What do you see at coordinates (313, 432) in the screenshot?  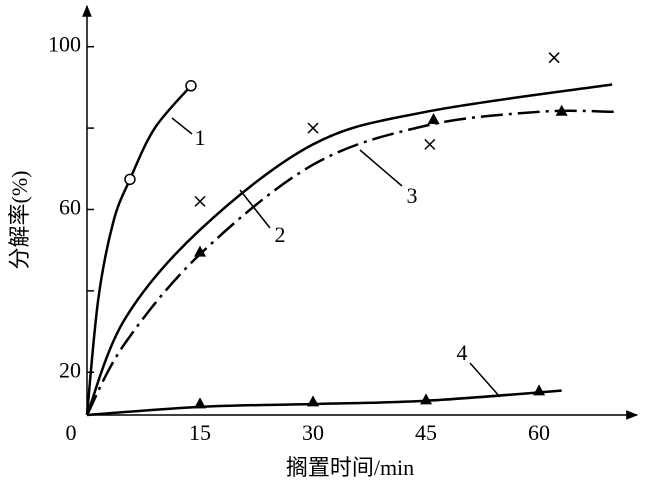 I see `x-tick-label: 30` at bounding box center [313, 432].